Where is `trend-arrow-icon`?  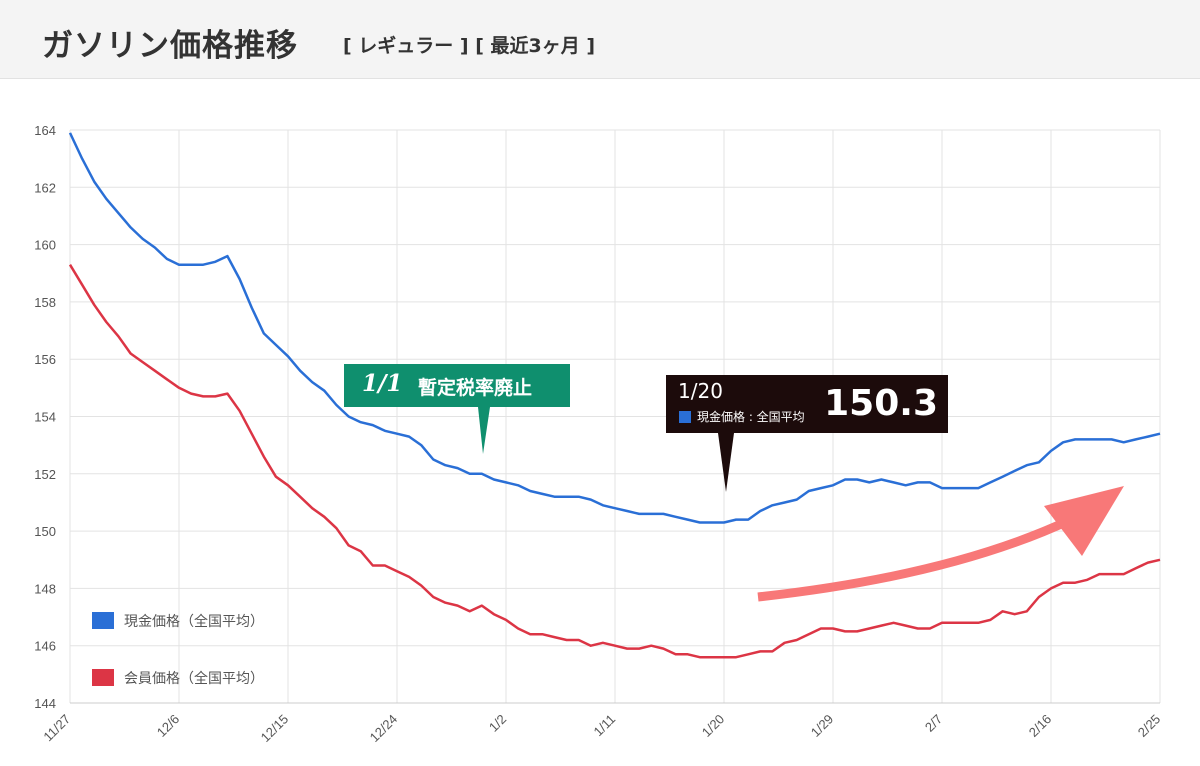 trend-arrow-icon is located at coordinates (940, 544).